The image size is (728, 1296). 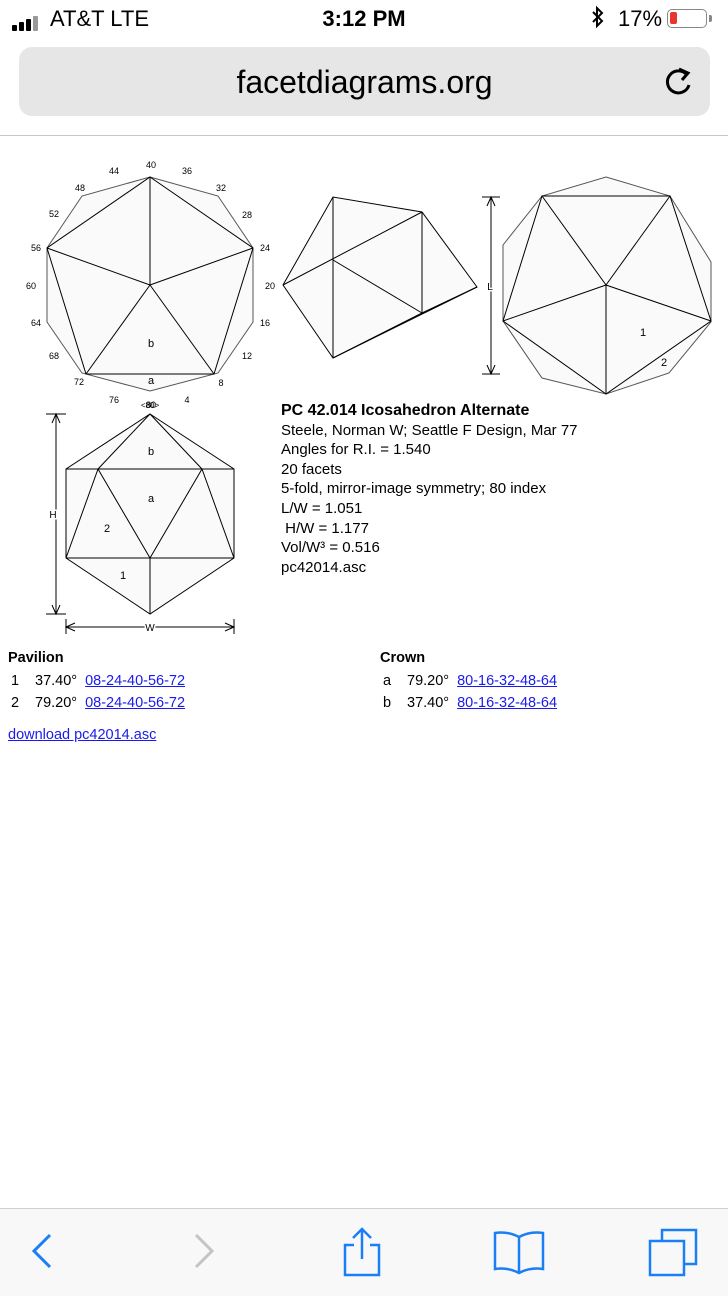 I want to click on table-row: b 37.40° 80-16-32-48-64, so click(x=470, y=703).